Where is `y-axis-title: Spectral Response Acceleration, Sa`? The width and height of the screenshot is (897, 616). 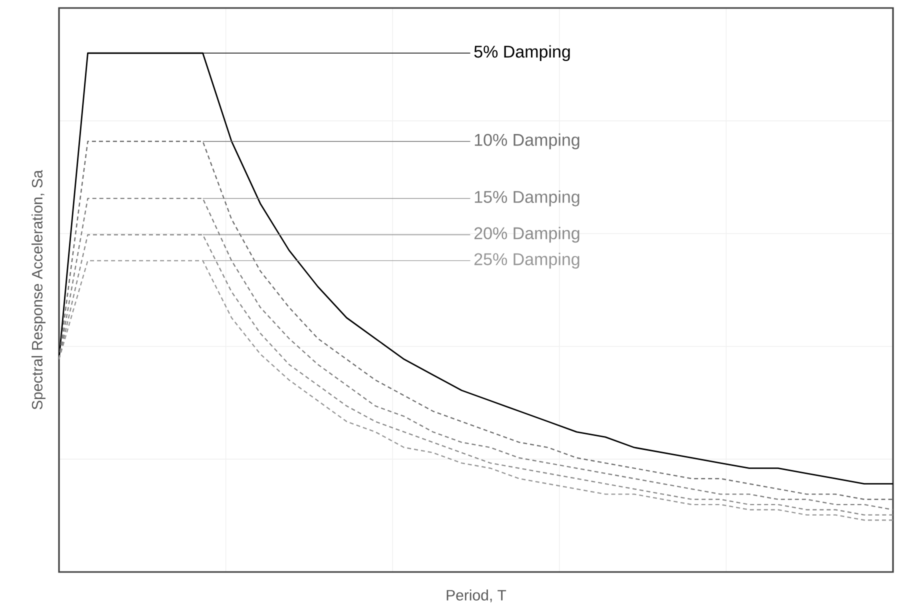
y-axis-title: Spectral Response Acceleration, Sa is located at coordinates (38, 290).